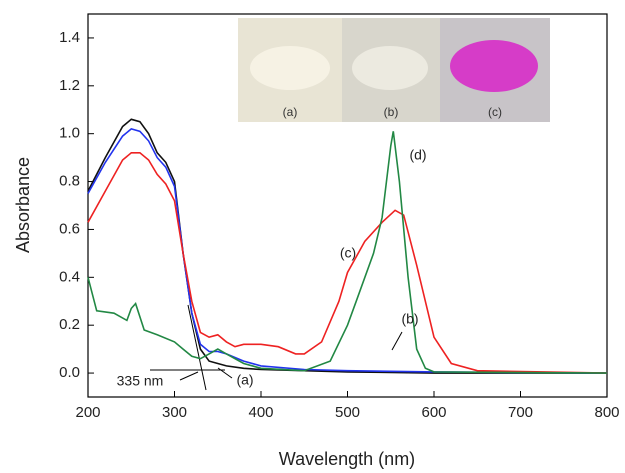 The height and width of the screenshot is (473, 625). I want to click on x-tick-label: 800, so click(606, 412).